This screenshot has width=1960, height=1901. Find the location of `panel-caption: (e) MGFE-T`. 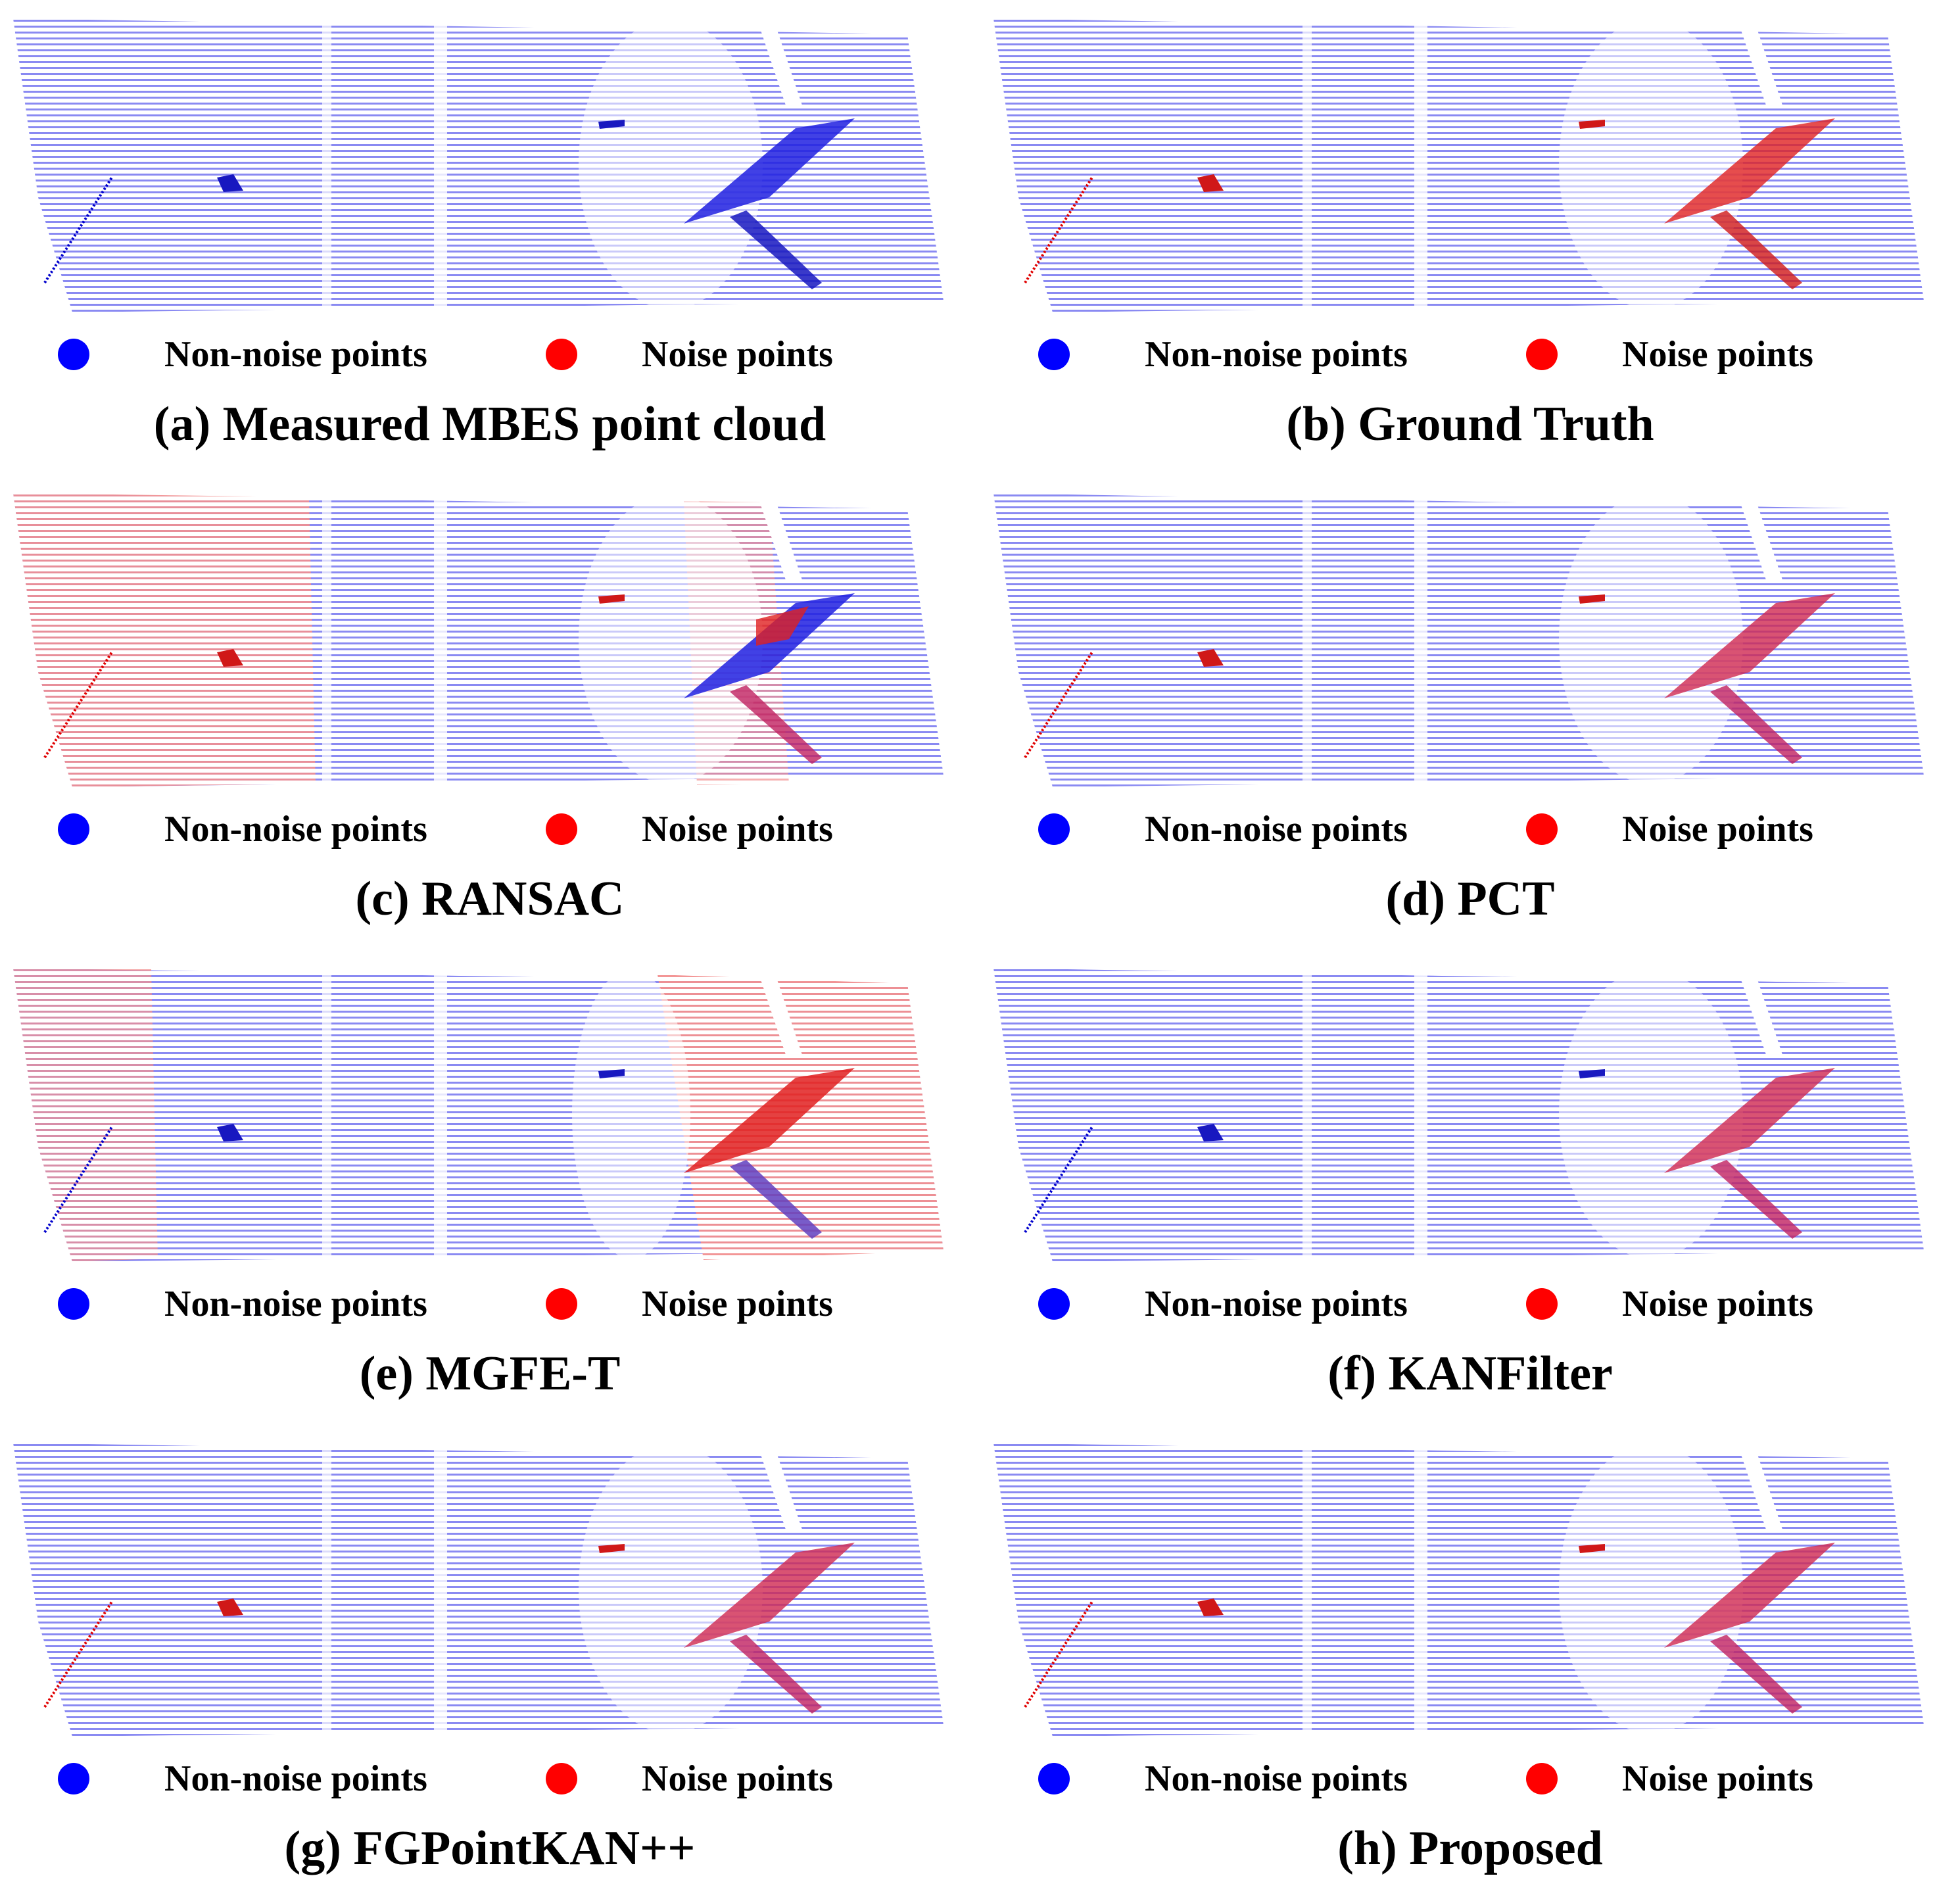

panel-caption: (e) MGFE-T is located at coordinates (490, 1374).